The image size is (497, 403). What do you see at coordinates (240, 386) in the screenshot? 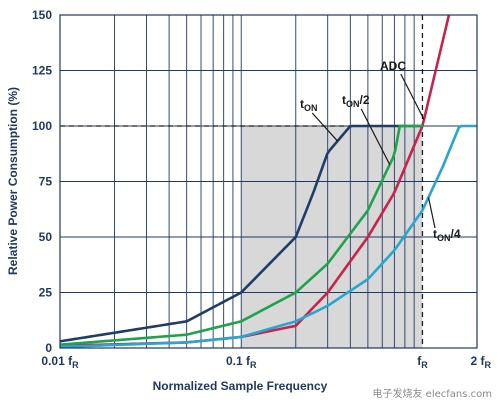
I see `x-axis-title: Normalized Sample Frequency` at bounding box center [240, 386].